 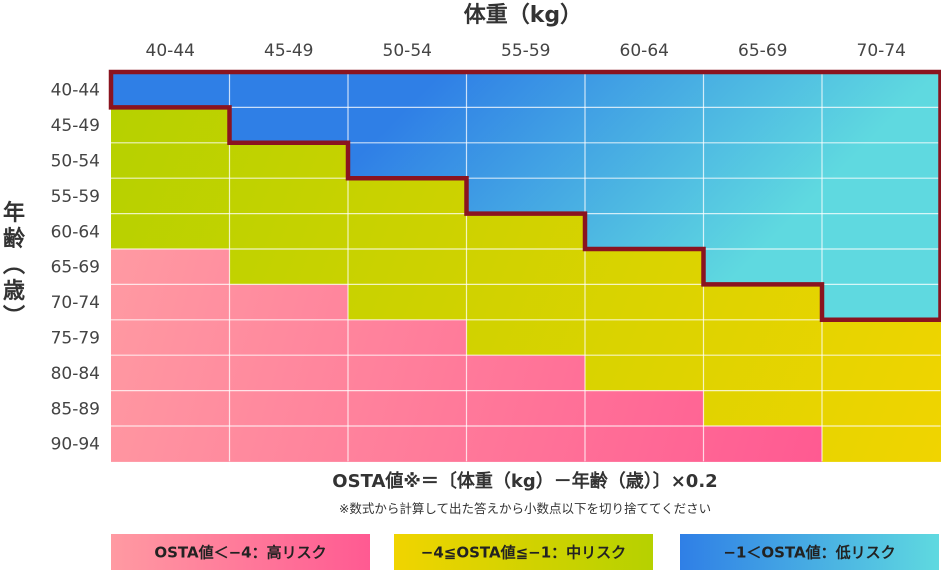 I want to click on formula-note: ※数式から計算して出た答えから小数点以下を切り捨ててください, so click(x=525, y=508).